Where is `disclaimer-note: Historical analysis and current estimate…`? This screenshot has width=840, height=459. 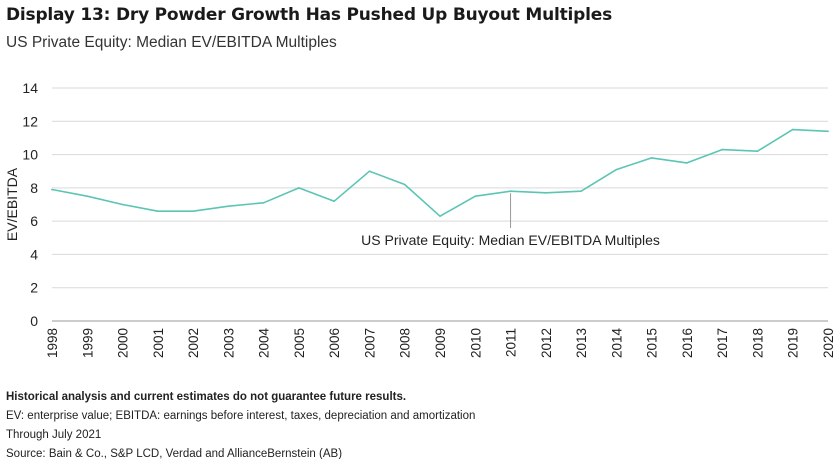
disclaimer-note: Historical analysis and current estimate… is located at coordinates (206, 397).